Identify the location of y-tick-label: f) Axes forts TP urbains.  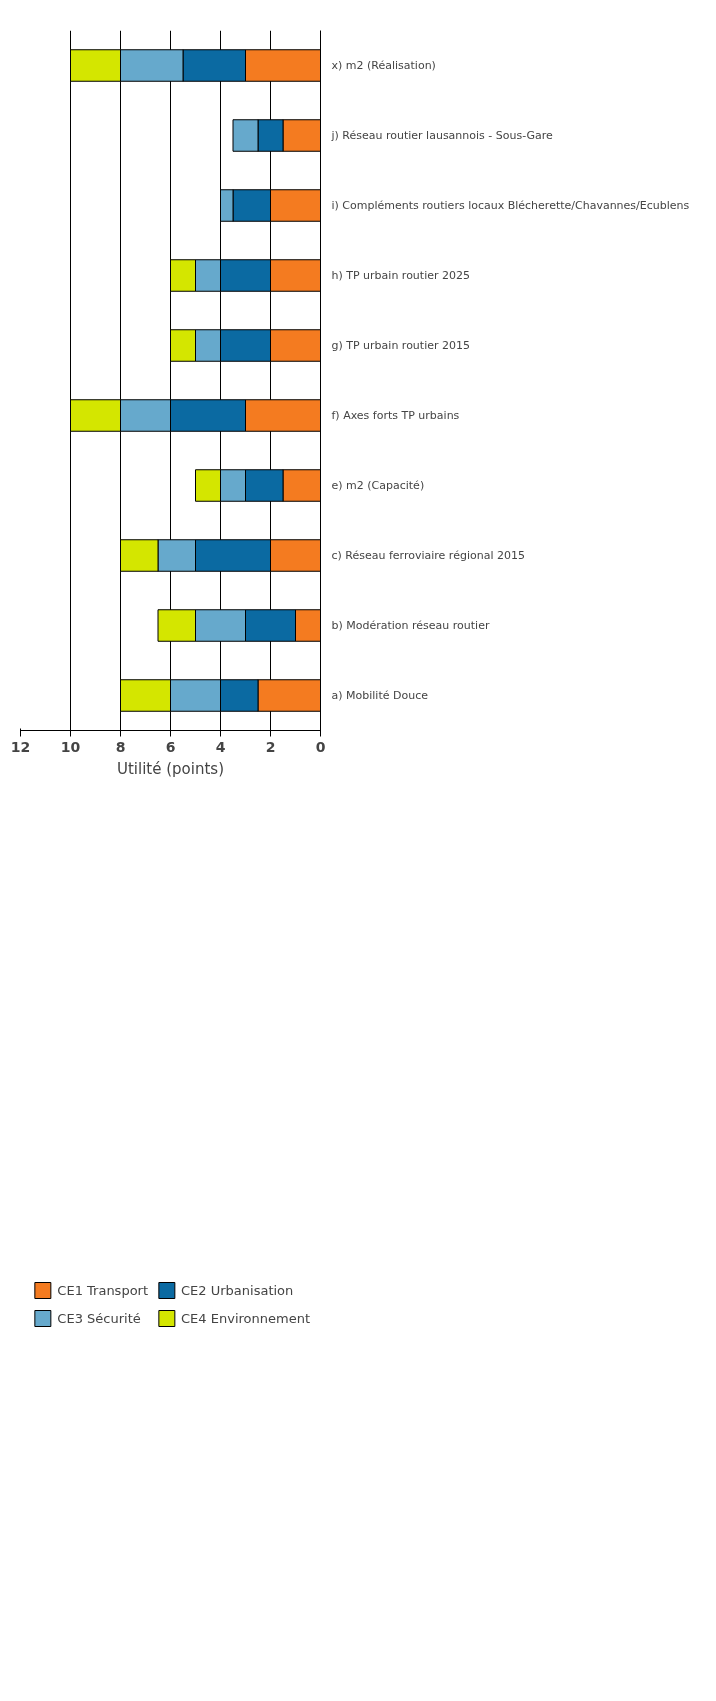
(395, 415).